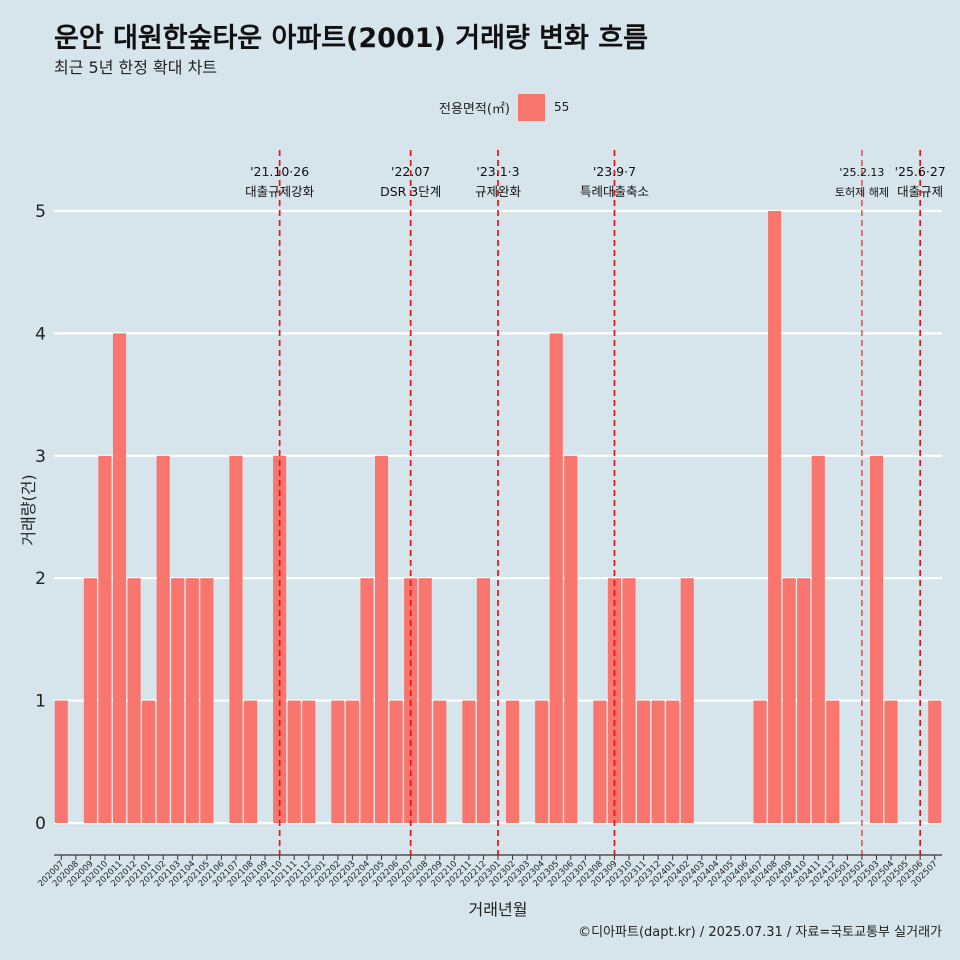 The image size is (960, 960). Describe the element at coordinates (410, 171) in the screenshot. I see `event-date-label: '22.07` at that location.